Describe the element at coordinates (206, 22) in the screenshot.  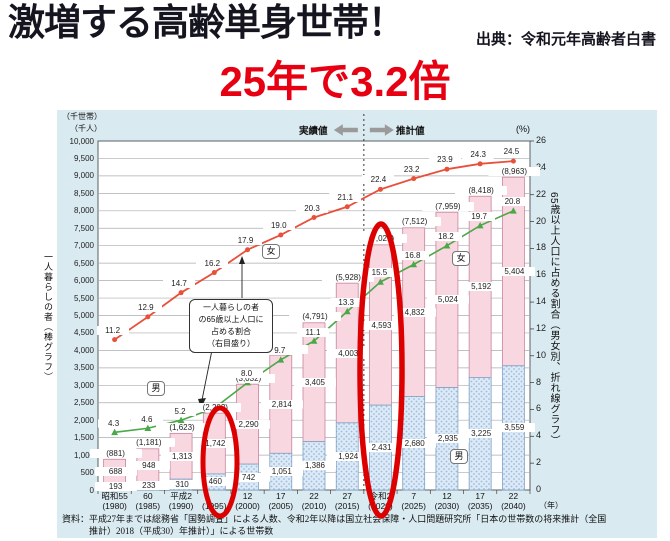
I see `page-title: 激増する高齢単身世帯！` at that location.